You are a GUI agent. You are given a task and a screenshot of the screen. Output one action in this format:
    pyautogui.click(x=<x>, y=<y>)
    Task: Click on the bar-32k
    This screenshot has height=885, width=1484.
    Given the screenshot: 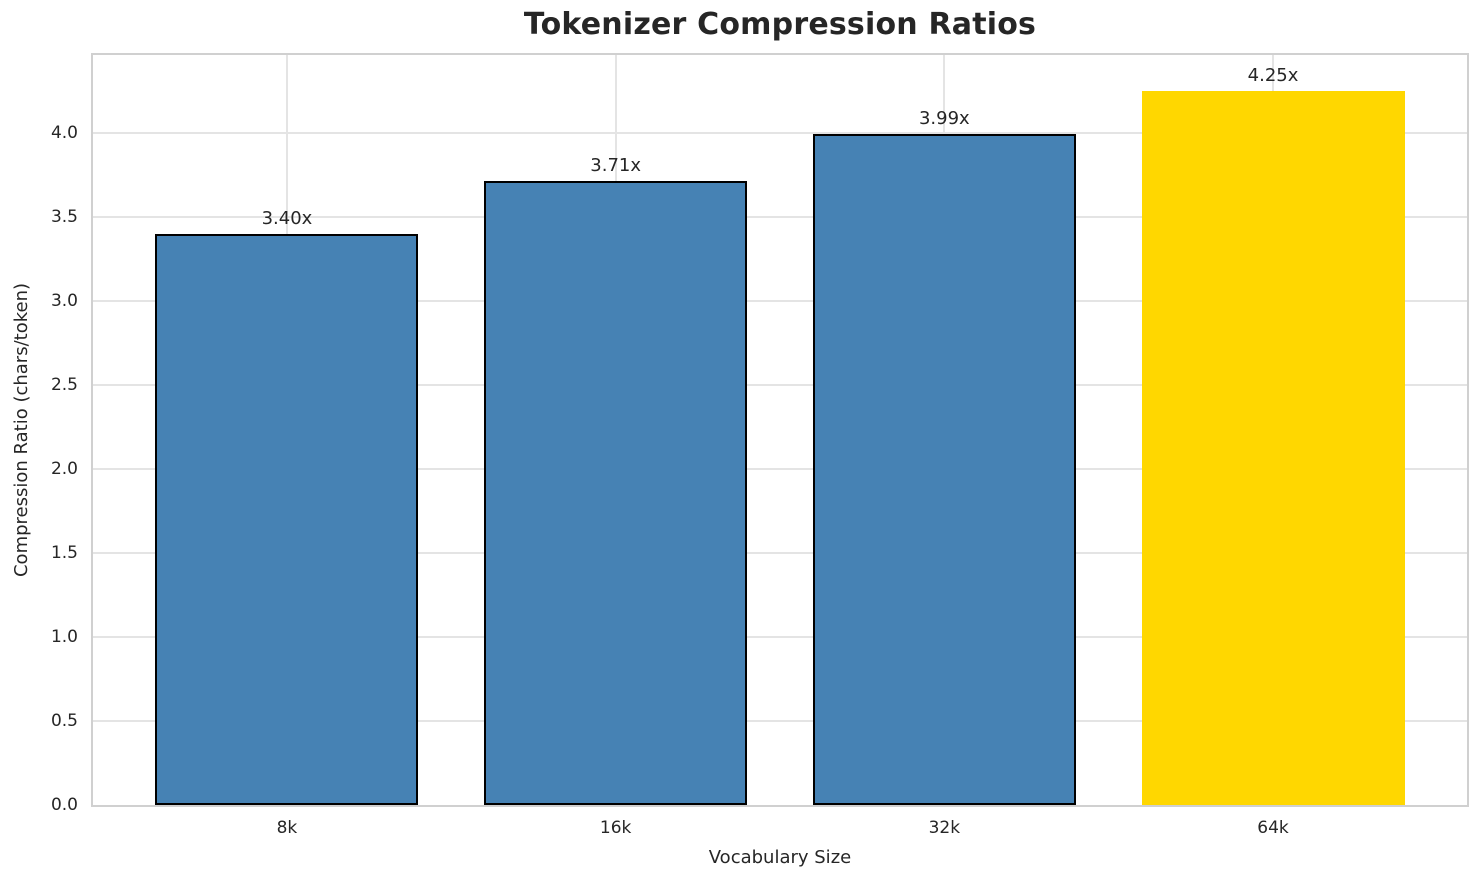 What is the action you would take?
    pyautogui.click(x=944, y=469)
    